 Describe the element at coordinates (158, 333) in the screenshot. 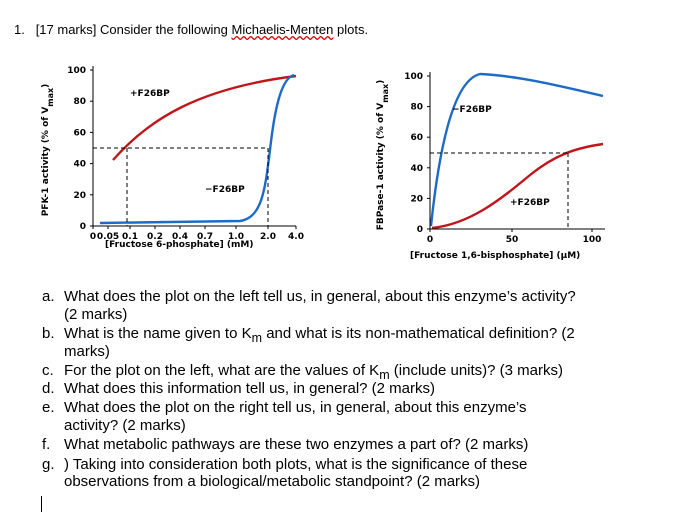

I see `part-text: What is the name given to K` at that location.